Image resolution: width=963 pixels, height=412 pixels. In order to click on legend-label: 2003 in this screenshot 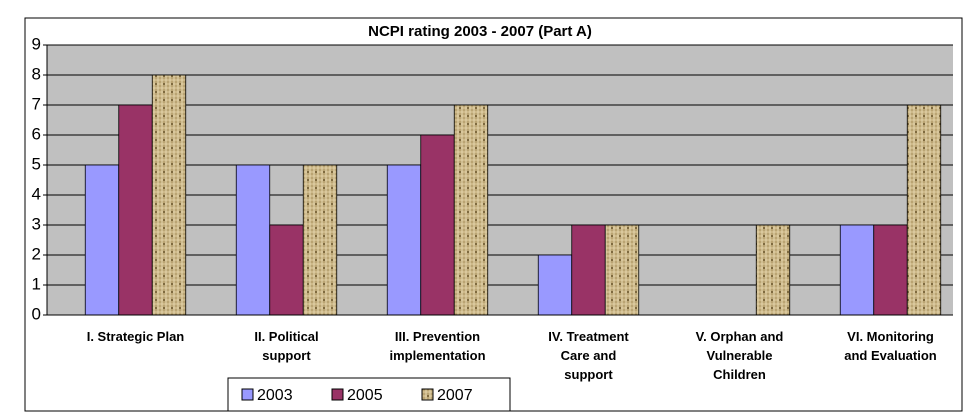, I will do `click(275, 395)`.